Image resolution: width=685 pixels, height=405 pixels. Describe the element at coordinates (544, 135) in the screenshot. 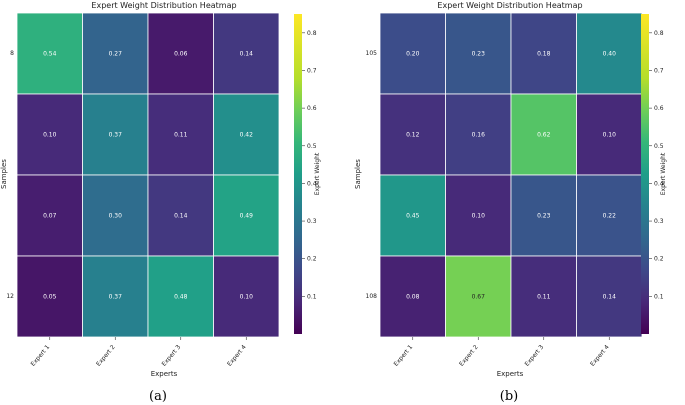

I see `cell-value-label: 0.62` at that location.